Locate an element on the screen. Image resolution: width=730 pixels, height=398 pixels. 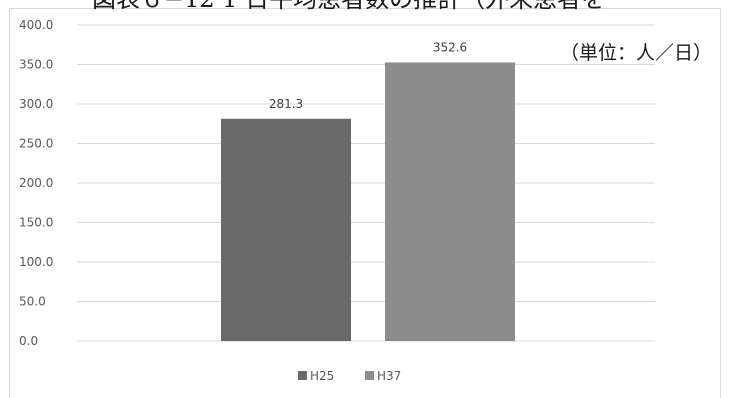
data-label: 352.6 is located at coordinates (450, 47).